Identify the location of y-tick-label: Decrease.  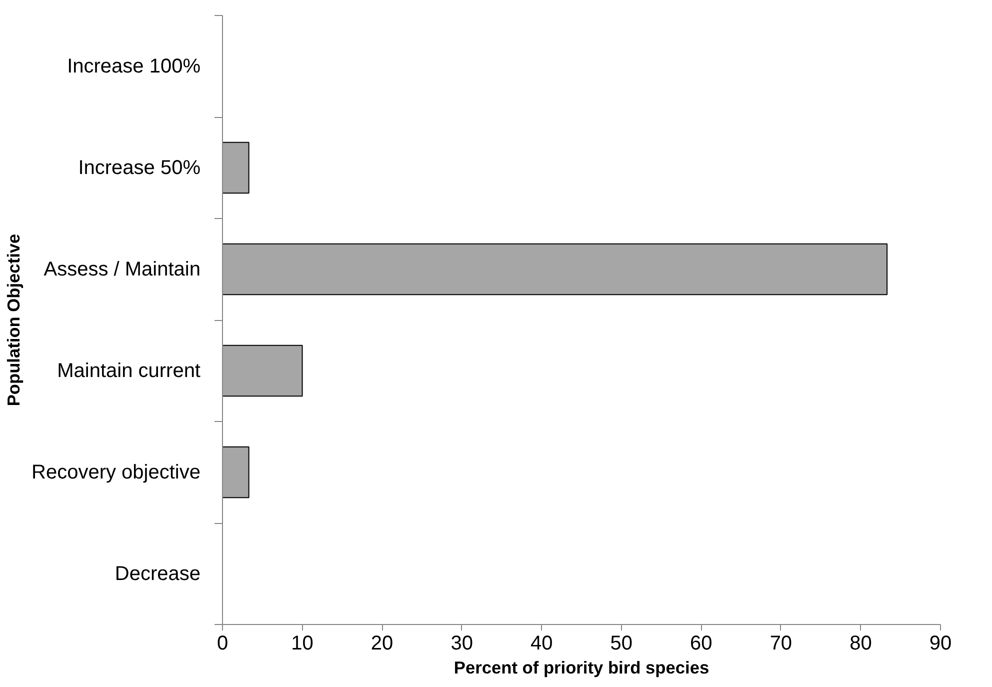
(157, 573).